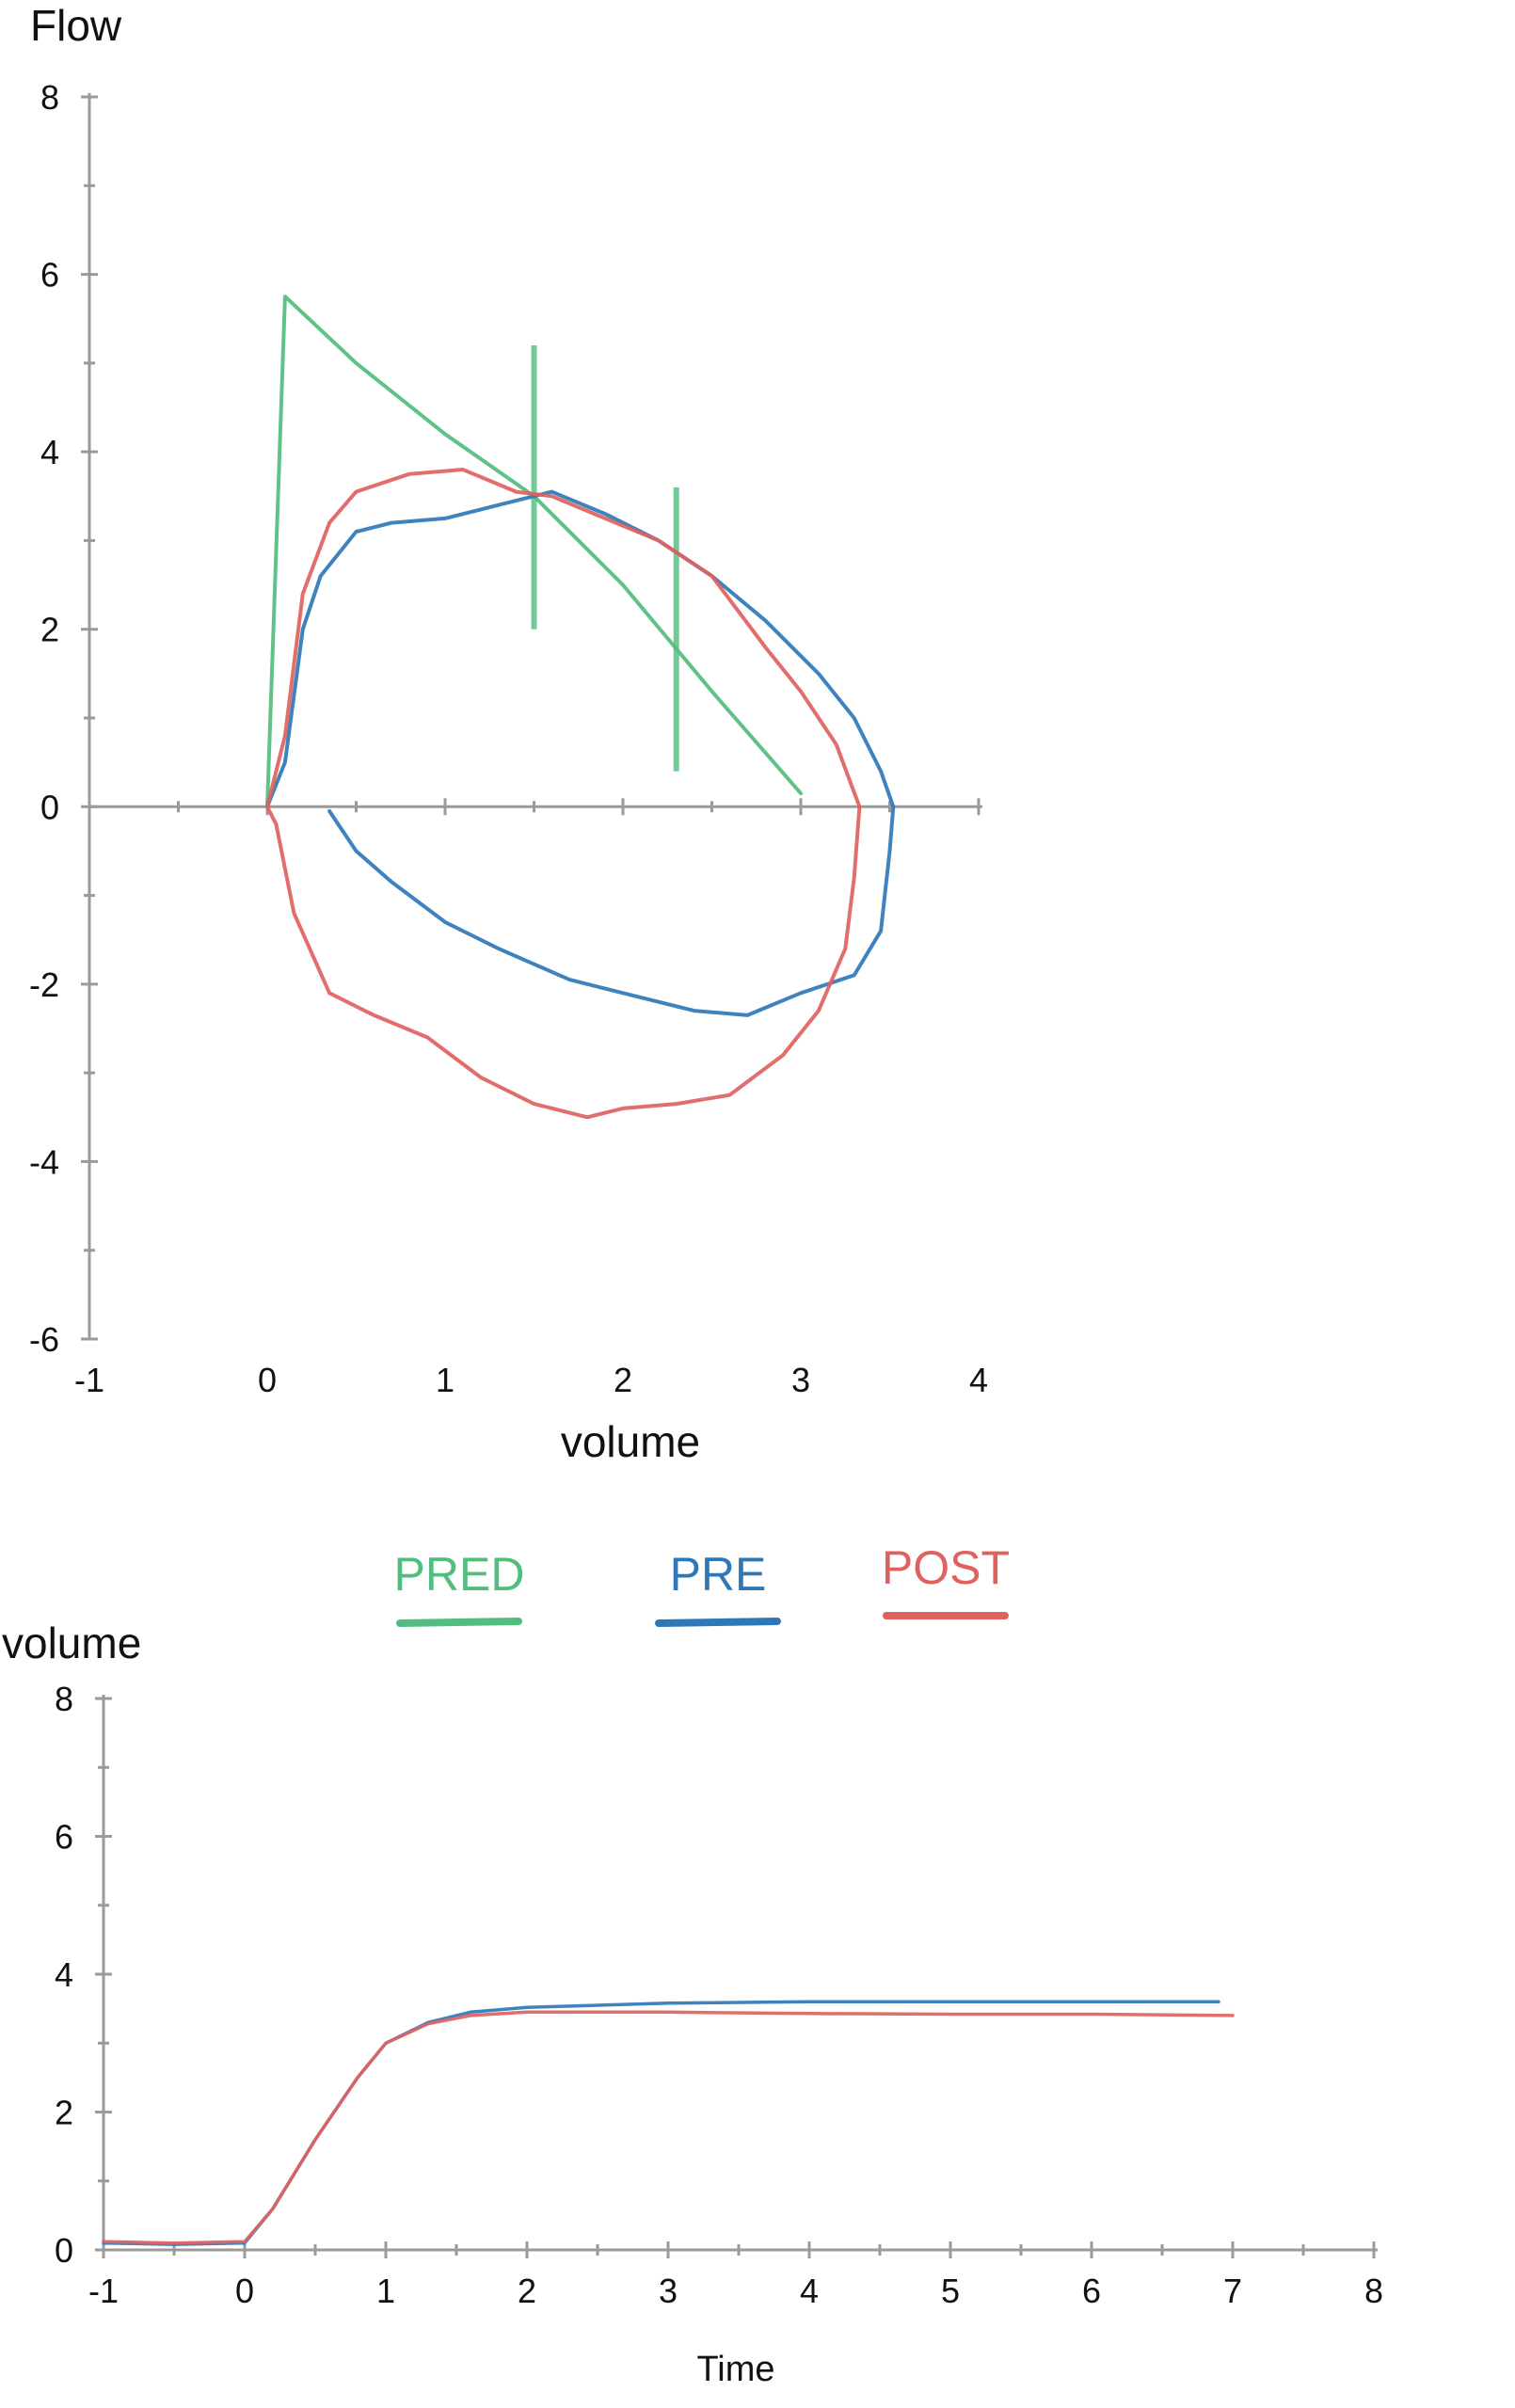 The height and width of the screenshot is (2408, 1515). What do you see at coordinates (76, 25) in the screenshot?
I see `flow-axis-title: Flow` at bounding box center [76, 25].